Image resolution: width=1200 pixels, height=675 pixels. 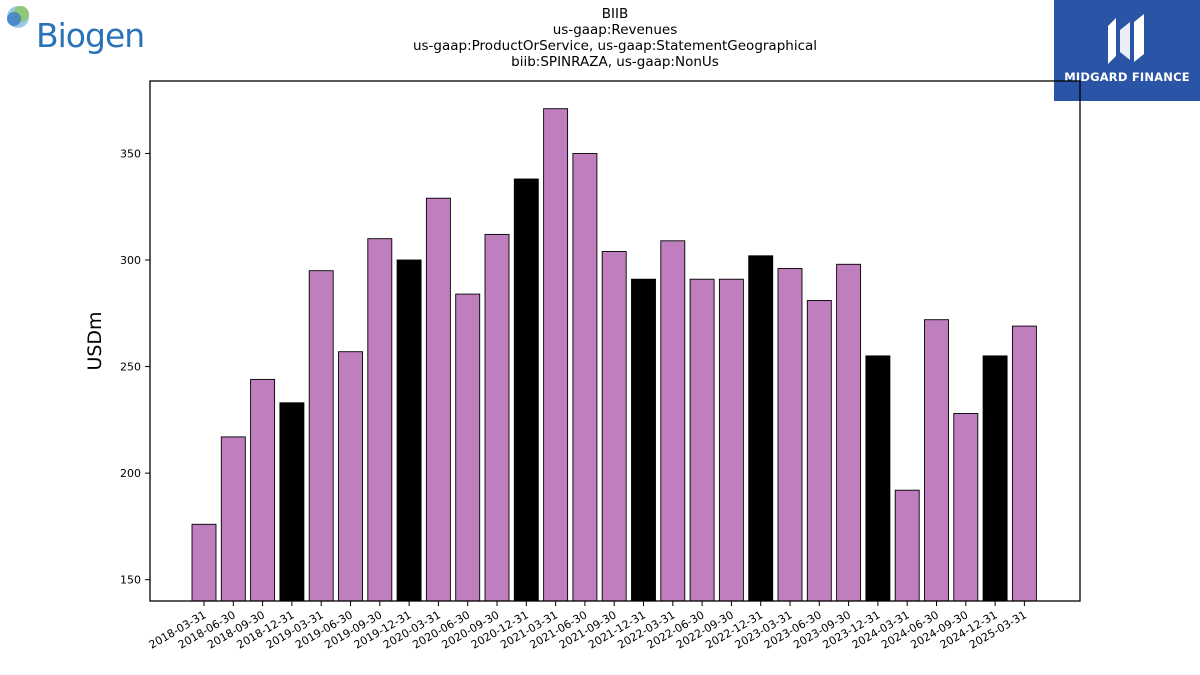 I want to click on midgard-logo: MIDGARD FINANCE, so click(x=1127, y=50).